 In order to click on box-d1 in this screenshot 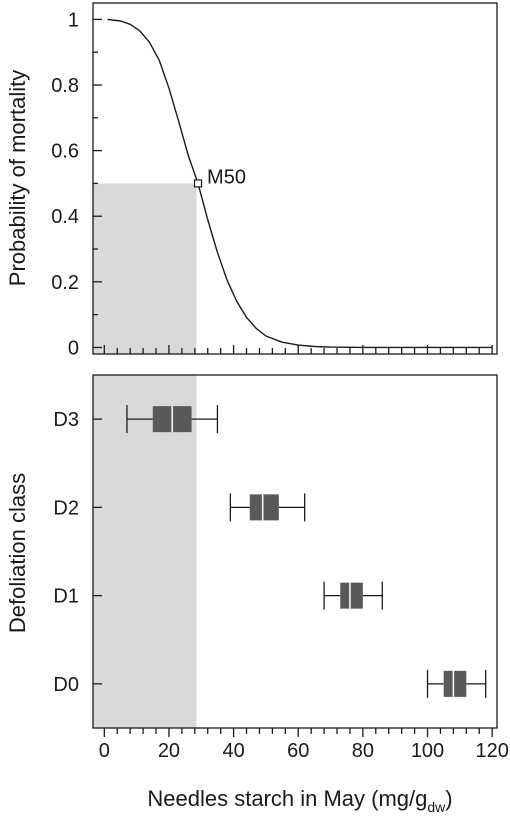, I will do `click(353, 595)`.